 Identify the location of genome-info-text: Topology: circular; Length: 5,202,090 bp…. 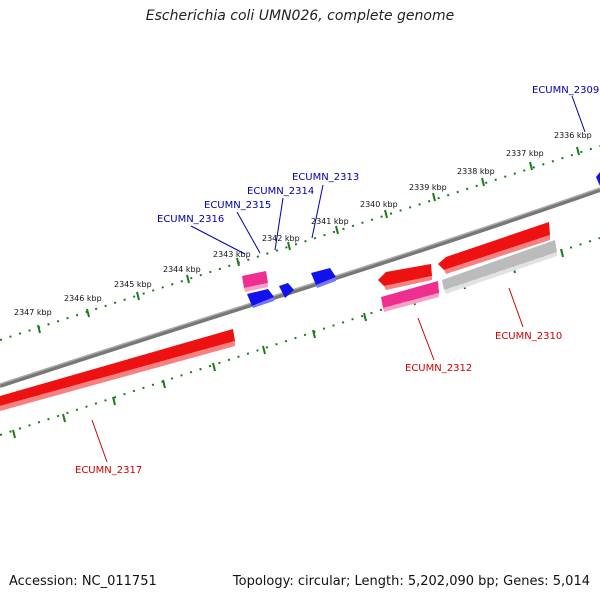
(411, 581).